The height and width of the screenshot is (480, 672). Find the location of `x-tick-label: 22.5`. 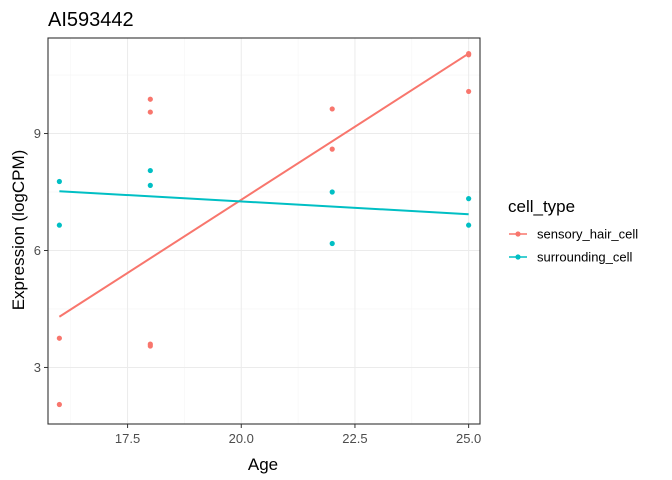

x-tick-label: 22.5 is located at coordinates (354, 438).